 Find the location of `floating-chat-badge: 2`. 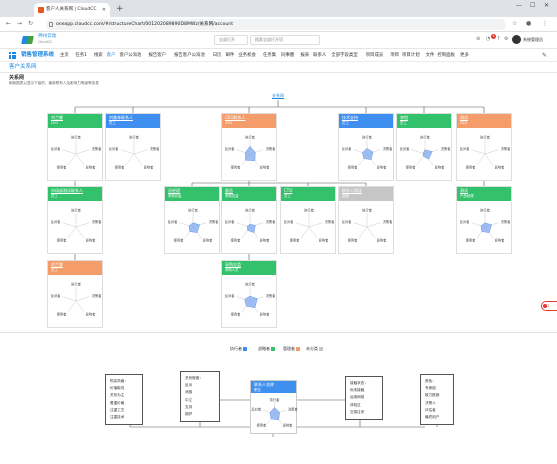

floating-chat-badge: 2 is located at coordinates (549, 306).